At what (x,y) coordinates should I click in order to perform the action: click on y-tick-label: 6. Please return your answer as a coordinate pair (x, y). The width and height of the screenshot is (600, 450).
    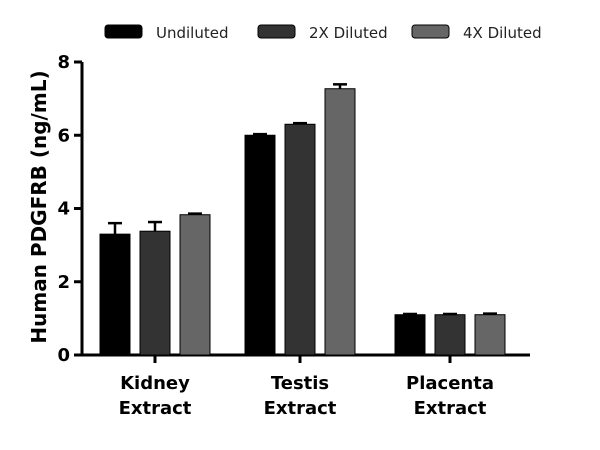
    Looking at the image, I should click on (63, 135).